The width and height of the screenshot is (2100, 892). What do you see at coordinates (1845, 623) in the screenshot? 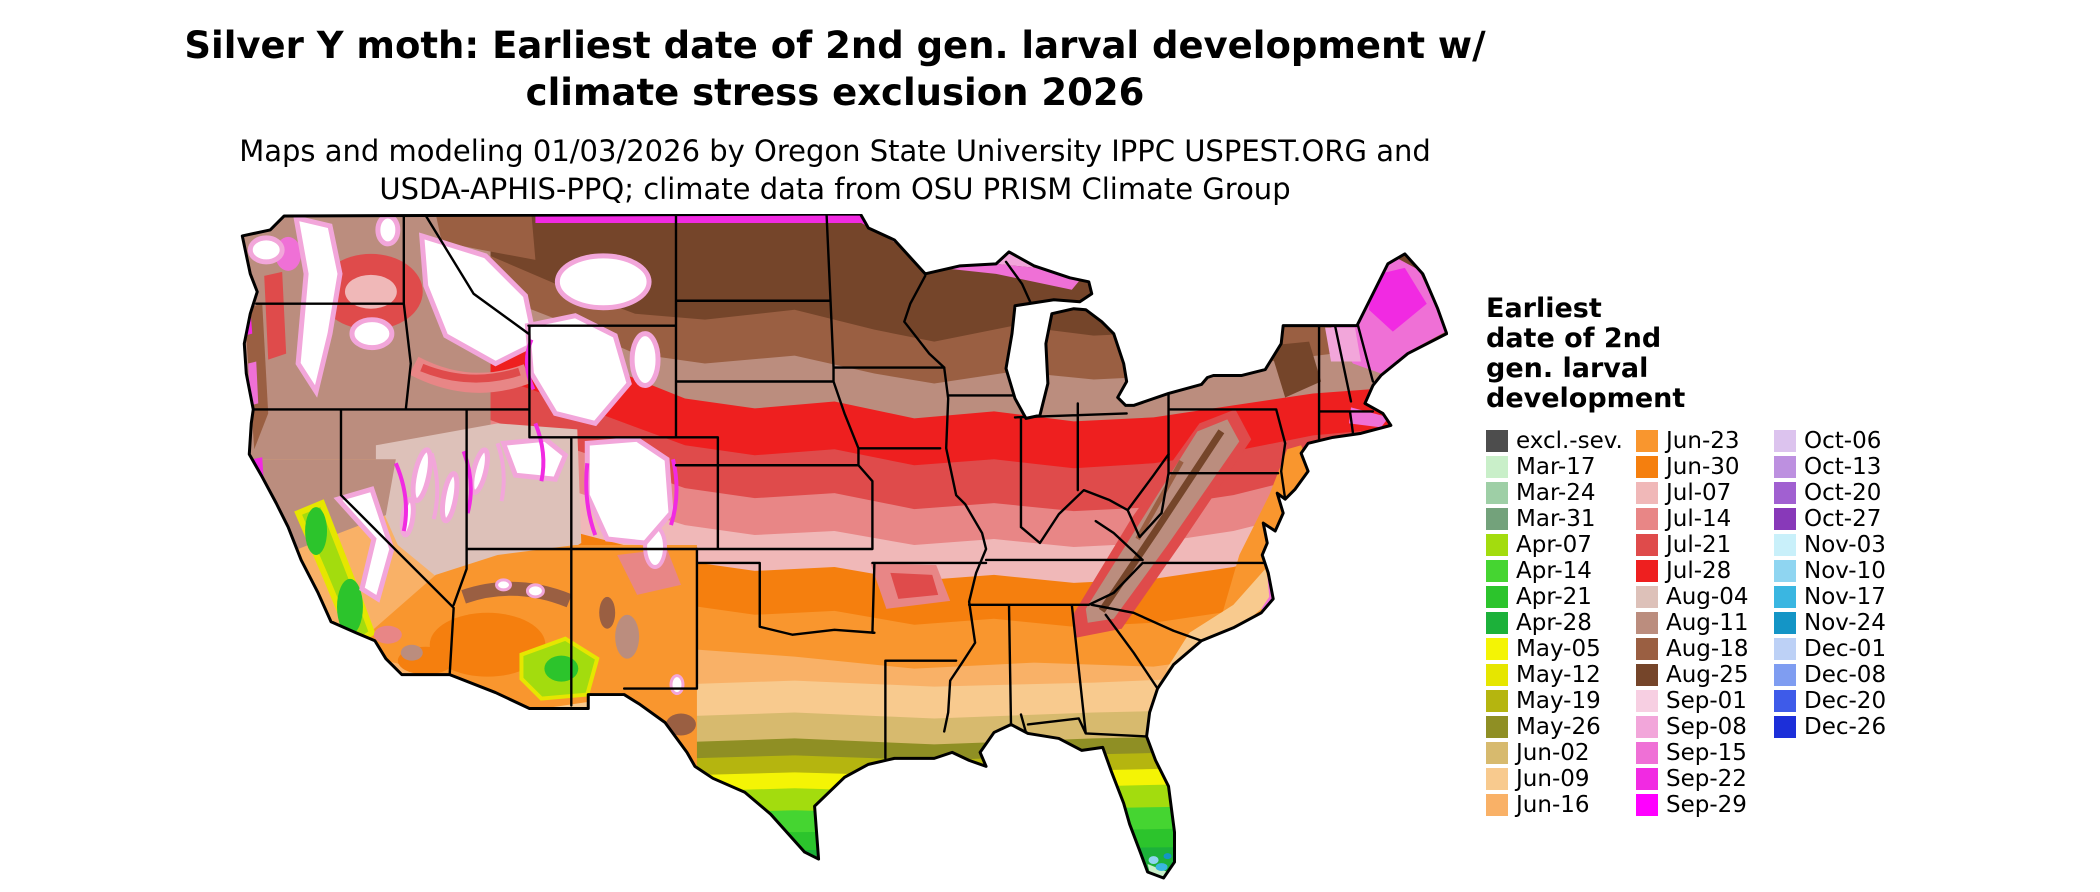
I see `legend-item-label: Nov-24` at bounding box center [1845, 623].